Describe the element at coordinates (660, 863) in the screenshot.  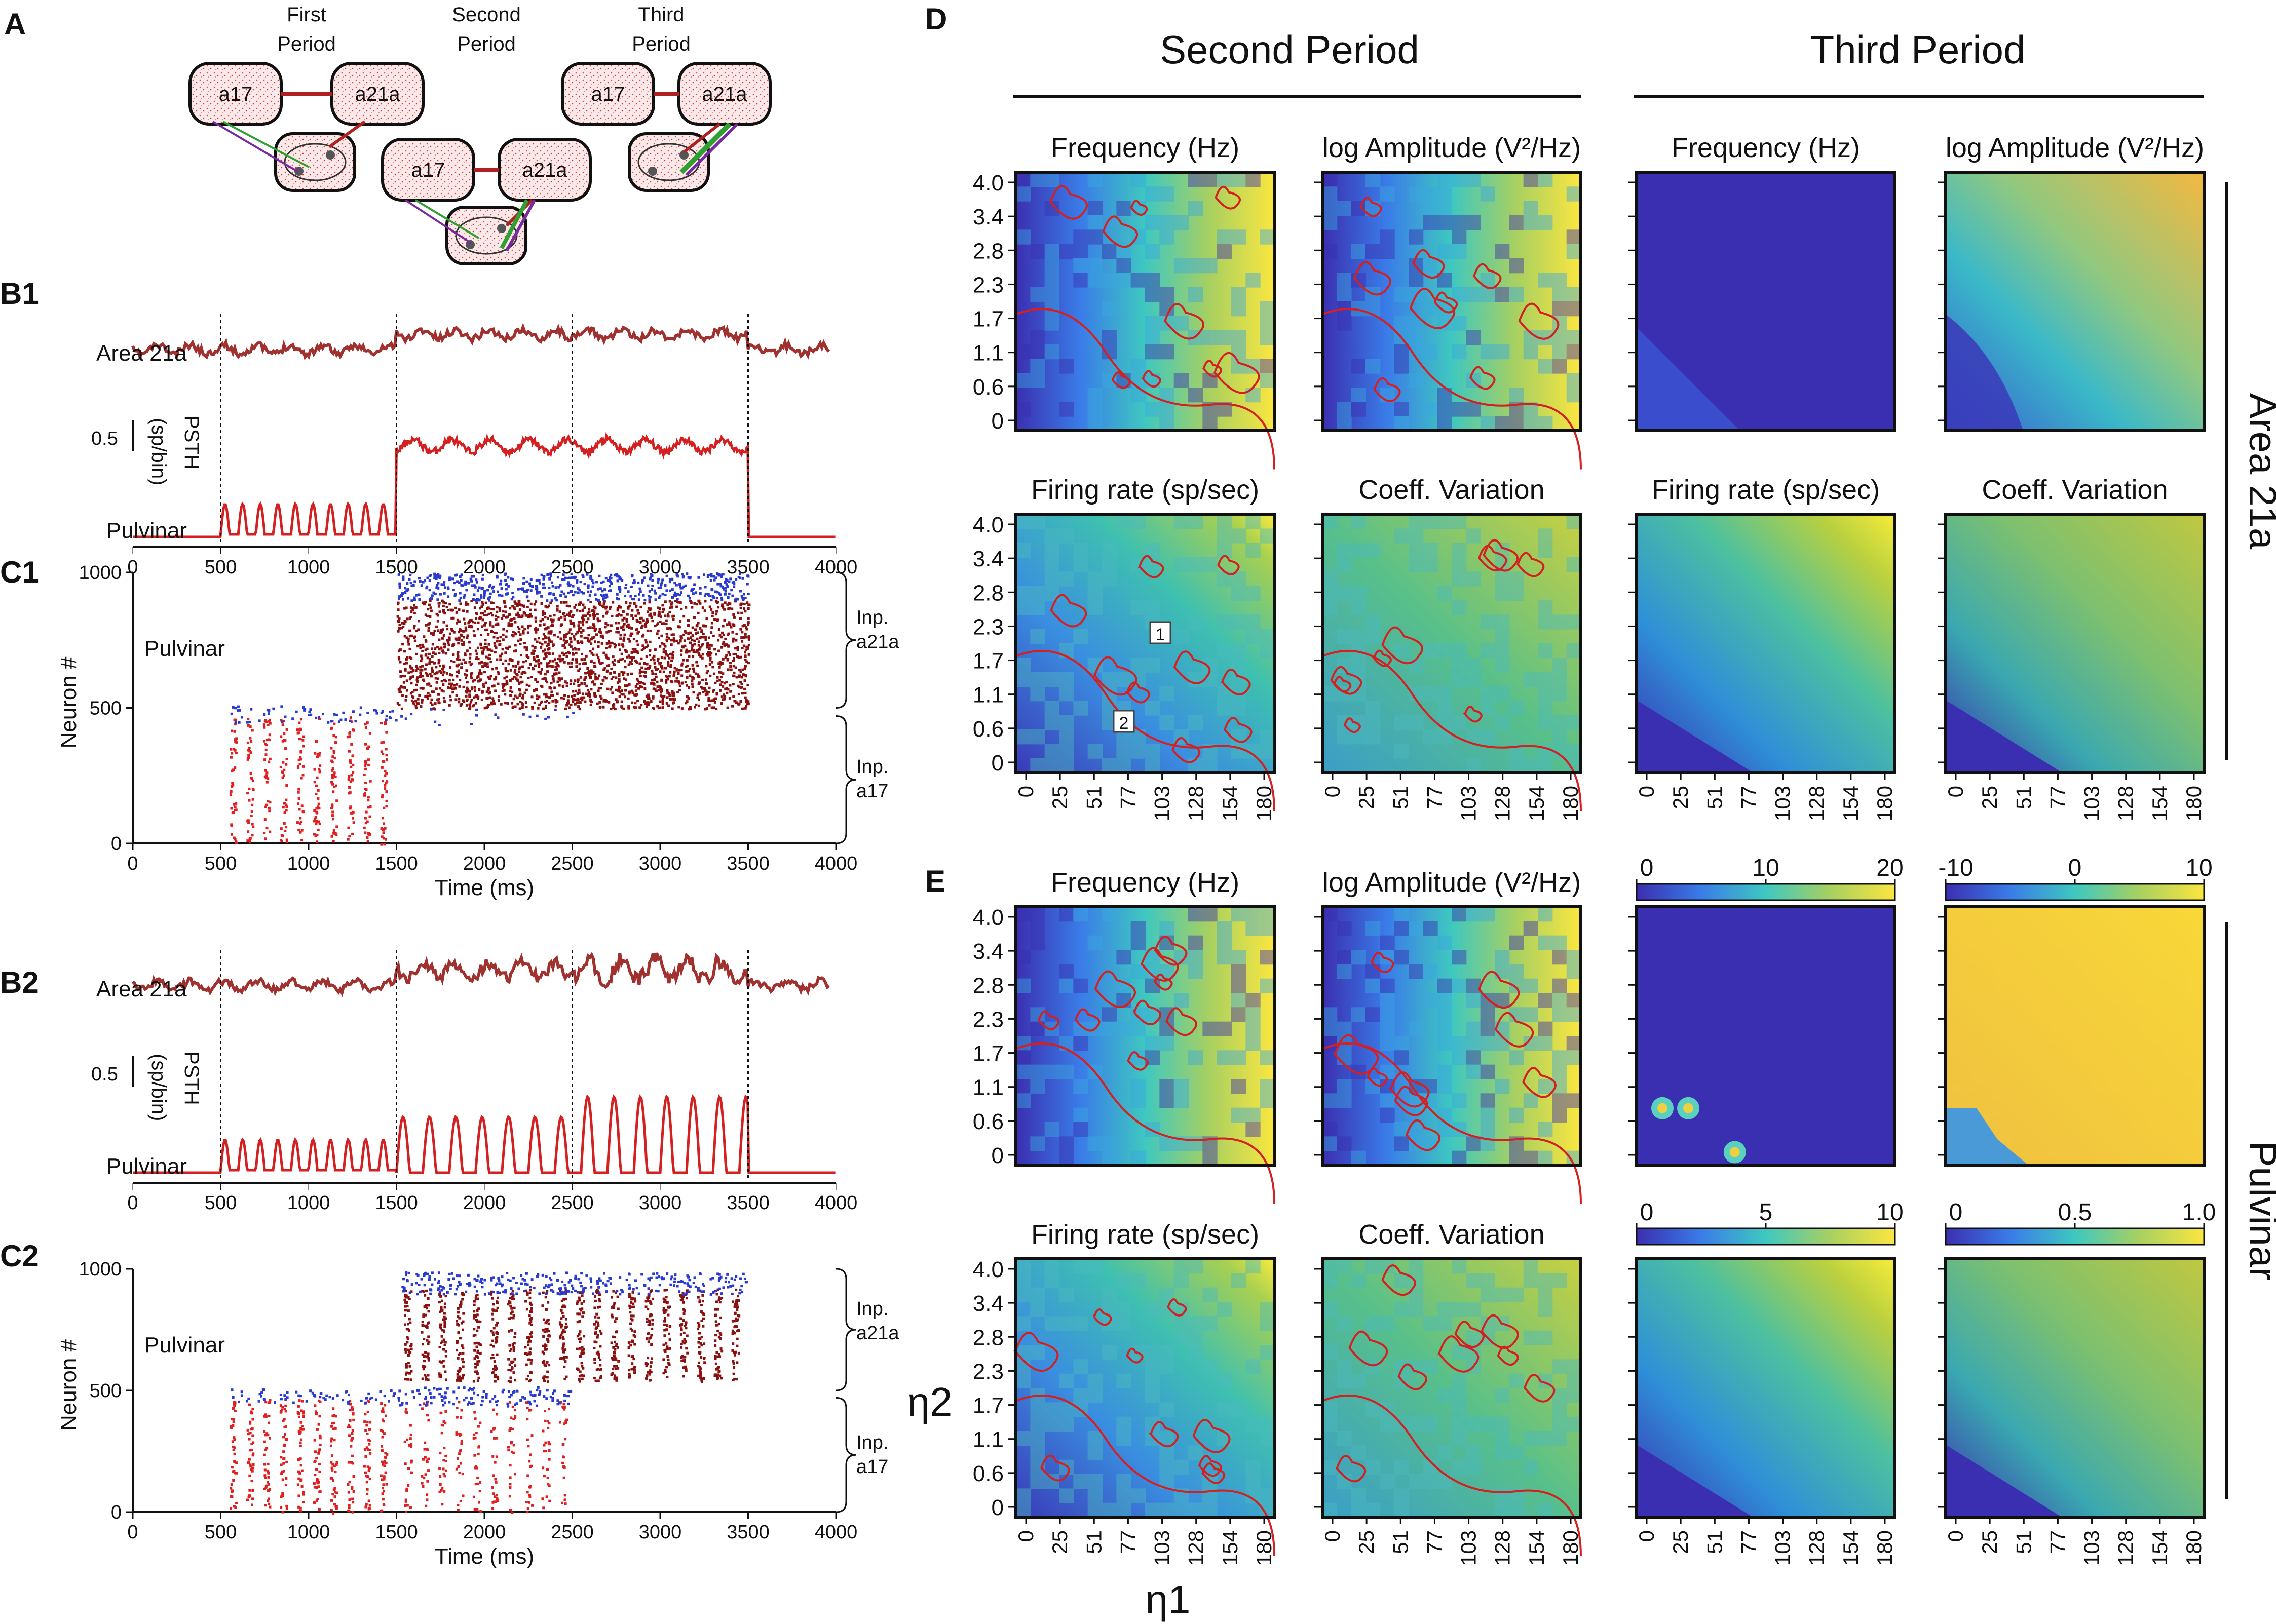
I see `x-tick-label: 3000` at that location.